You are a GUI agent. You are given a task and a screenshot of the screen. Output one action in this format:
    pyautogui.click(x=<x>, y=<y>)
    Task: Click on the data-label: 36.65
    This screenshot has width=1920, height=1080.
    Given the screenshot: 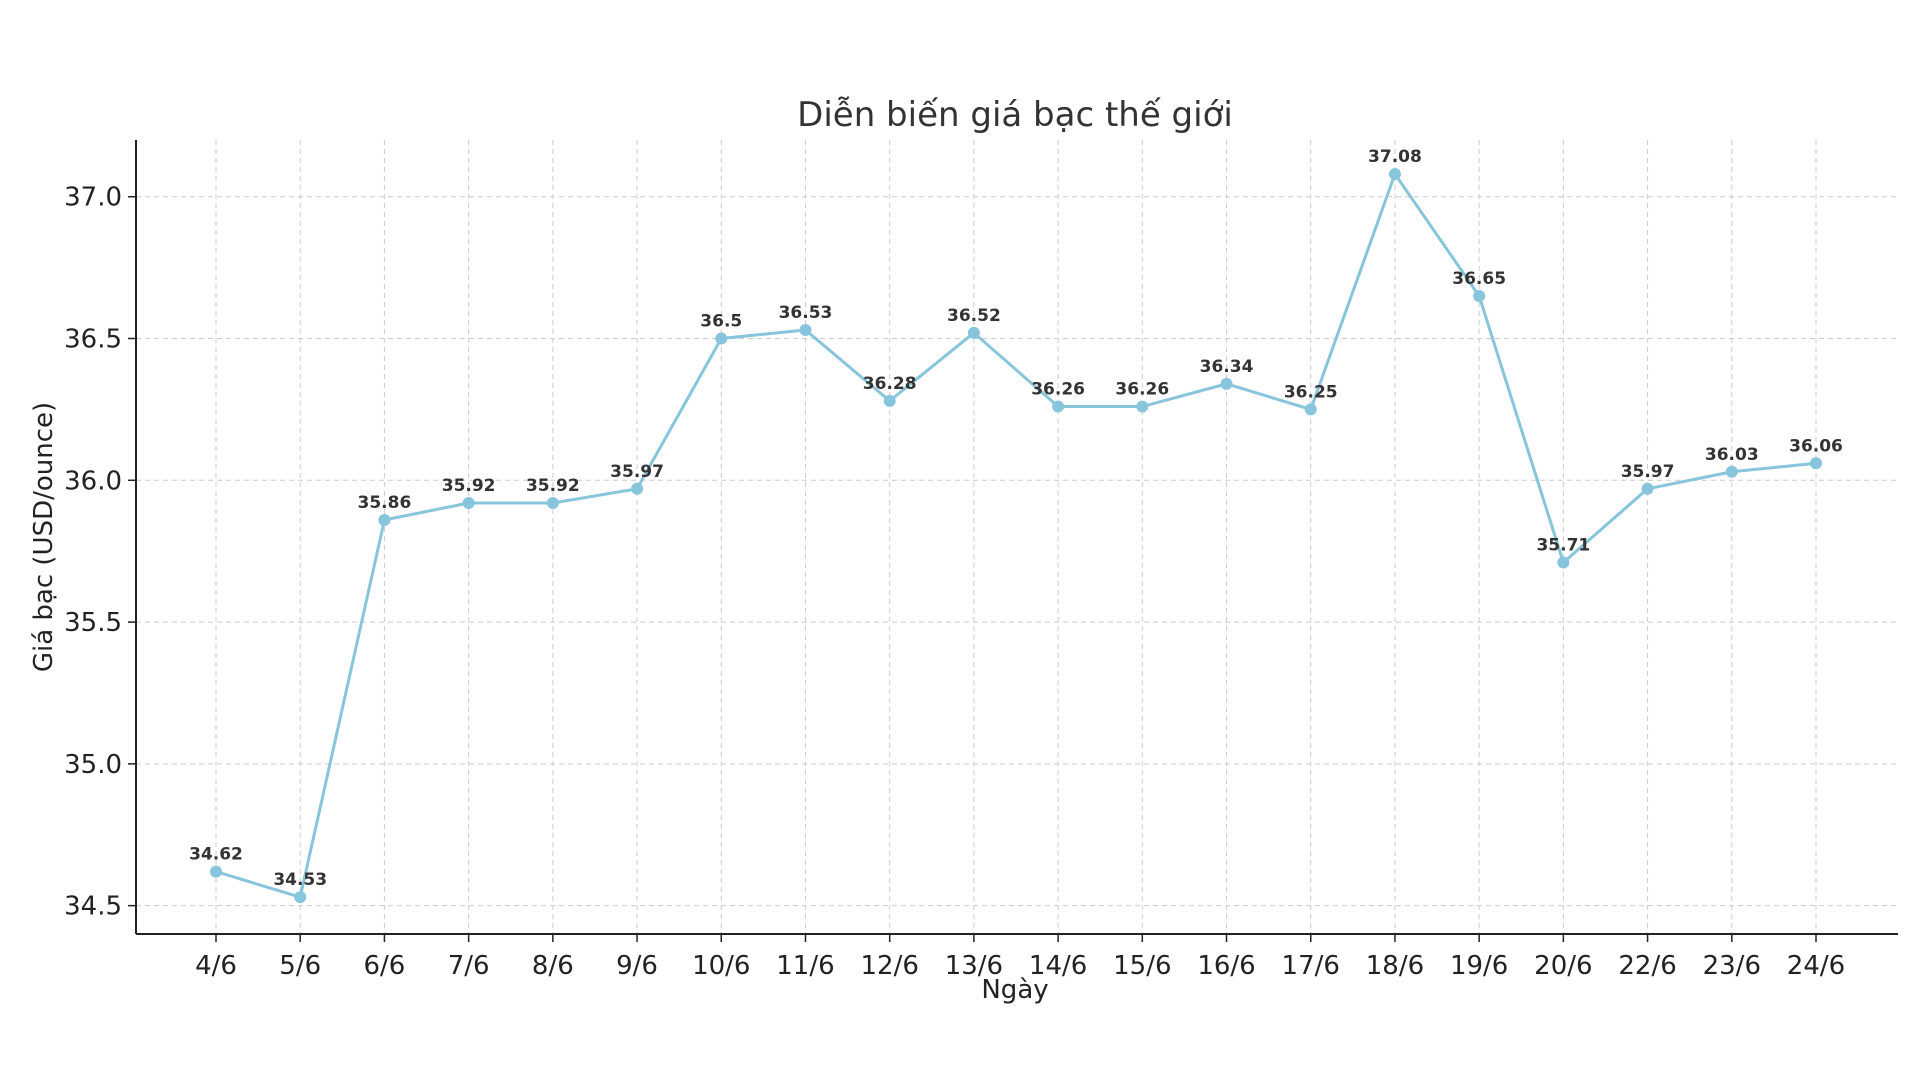 What is the action you would take?
    pyautogui.click(x=1479, y=279)
    